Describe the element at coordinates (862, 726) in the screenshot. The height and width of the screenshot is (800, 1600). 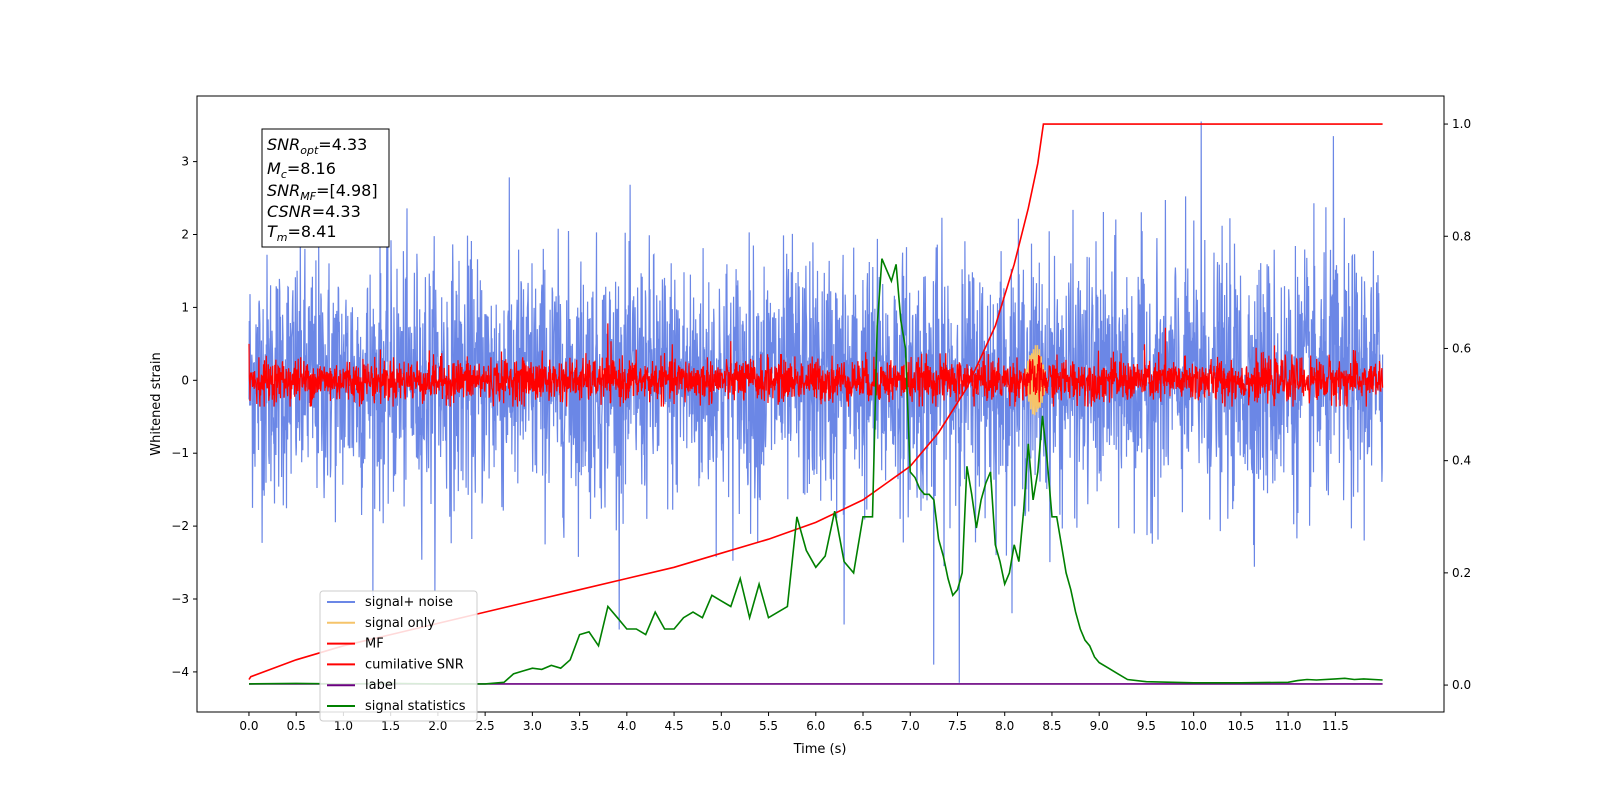
I see `x-tick-label: 6.5` at that location.